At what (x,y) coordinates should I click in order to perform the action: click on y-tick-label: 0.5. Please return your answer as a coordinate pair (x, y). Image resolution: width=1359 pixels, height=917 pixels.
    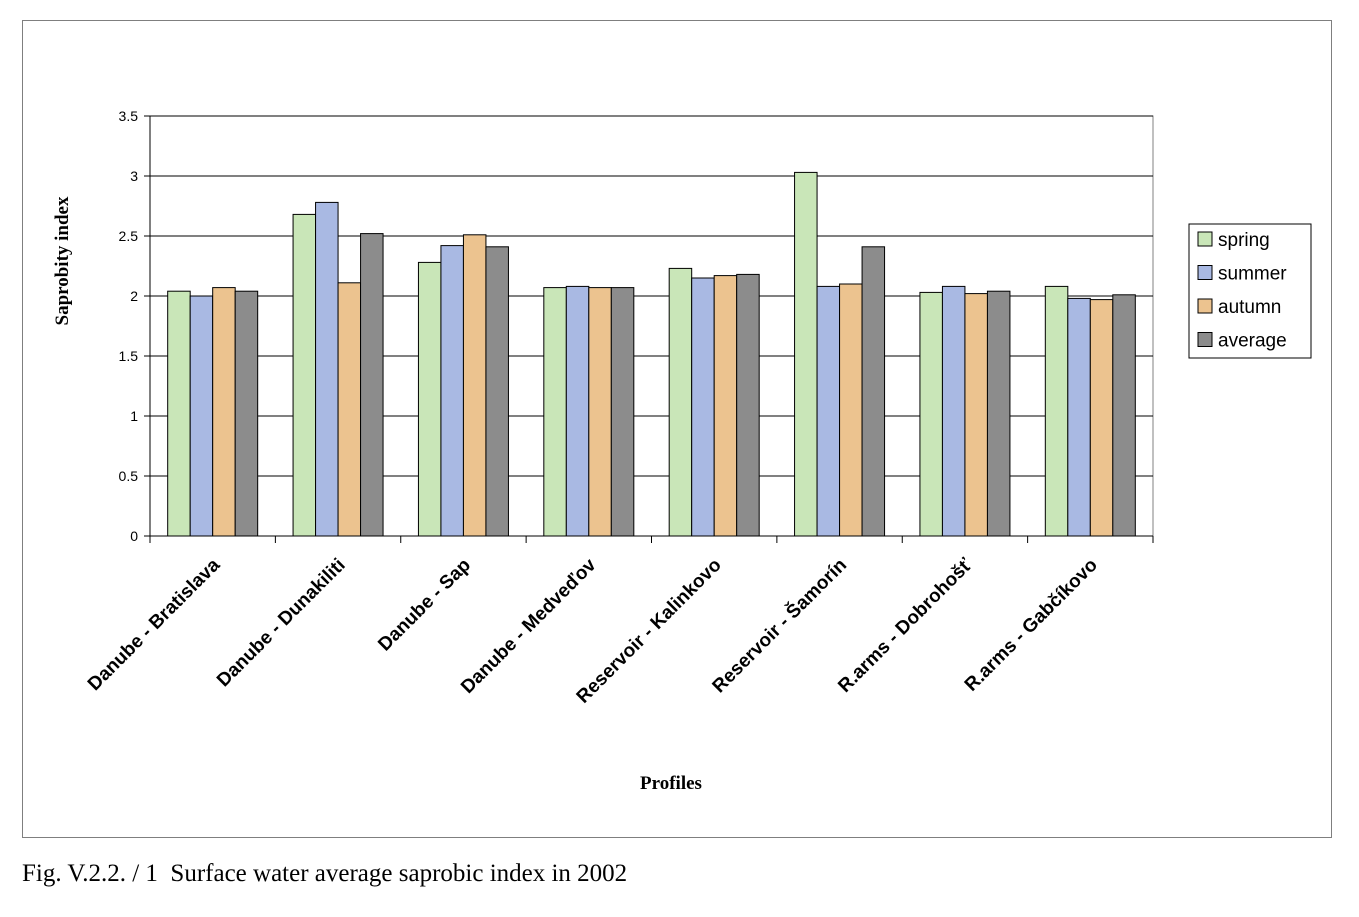
    Looking at the image, I should click on (129, 476).